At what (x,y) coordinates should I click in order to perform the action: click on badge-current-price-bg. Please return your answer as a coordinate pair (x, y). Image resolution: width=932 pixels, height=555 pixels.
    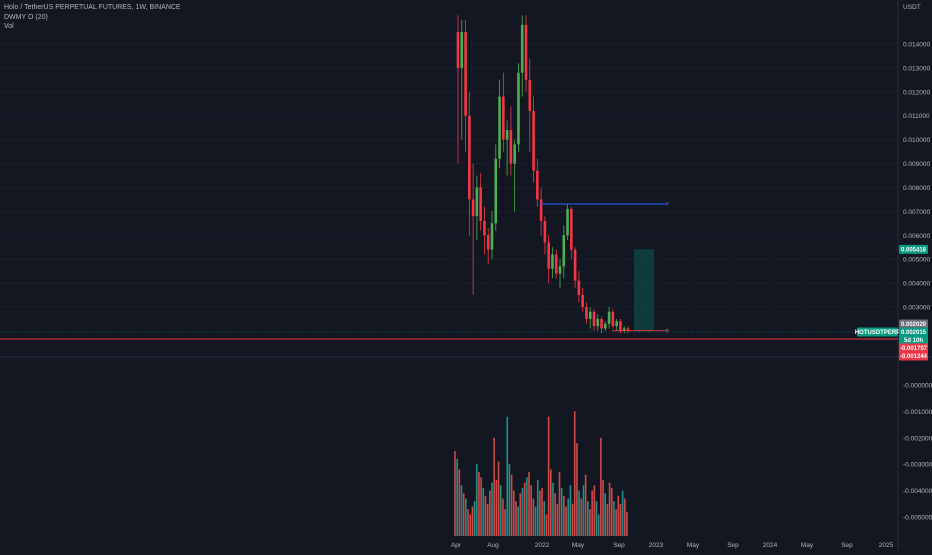
    Looking at the image, I should click on (913, 332).